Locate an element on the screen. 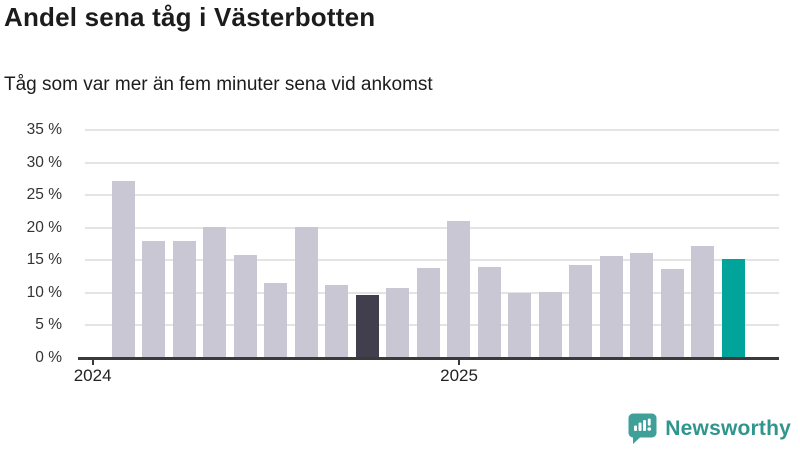 Image resolution: width=800 pixels, height=450 pixels. newsworthy-brand-text: Newsworthy is located at coordinates (728, 428).